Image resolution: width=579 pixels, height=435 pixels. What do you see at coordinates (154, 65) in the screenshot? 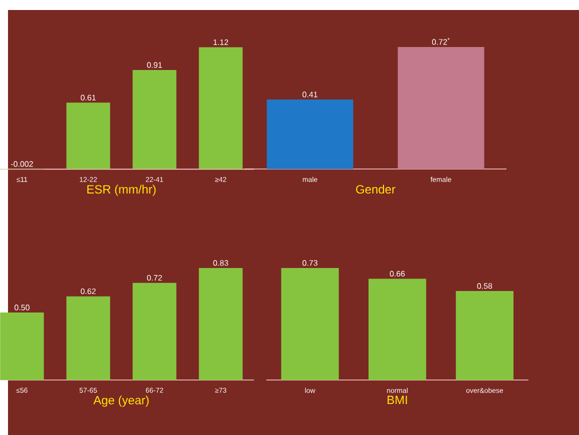
I see `data-label: 0.91` at bounding box center [154, 65].